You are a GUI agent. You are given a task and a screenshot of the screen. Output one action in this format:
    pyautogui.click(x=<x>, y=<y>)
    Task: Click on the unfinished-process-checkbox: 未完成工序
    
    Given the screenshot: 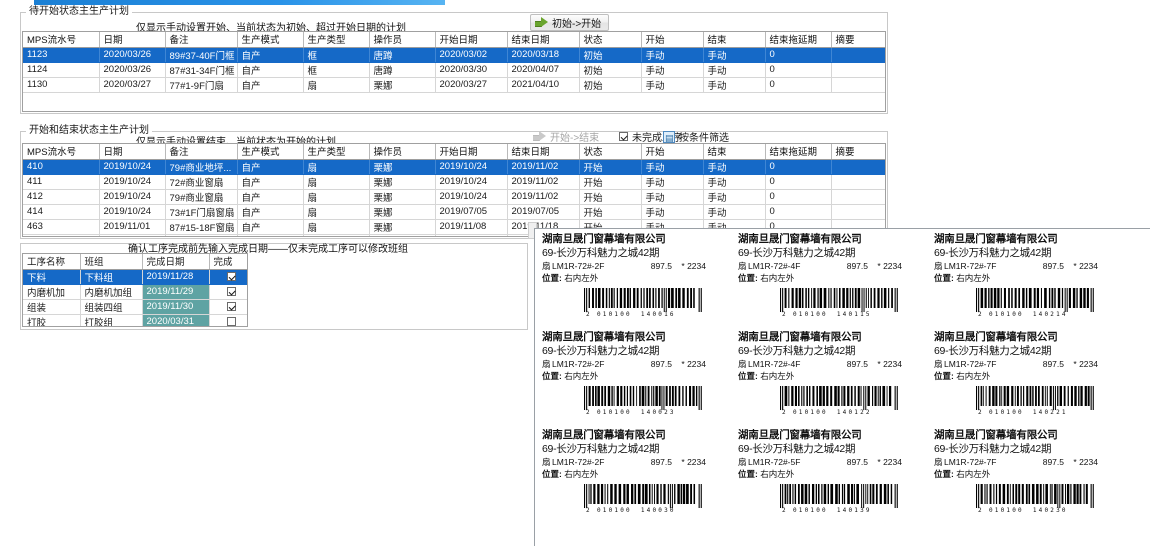 What is the action you would take?
    pyautogui.click(x=652, y=136)
    